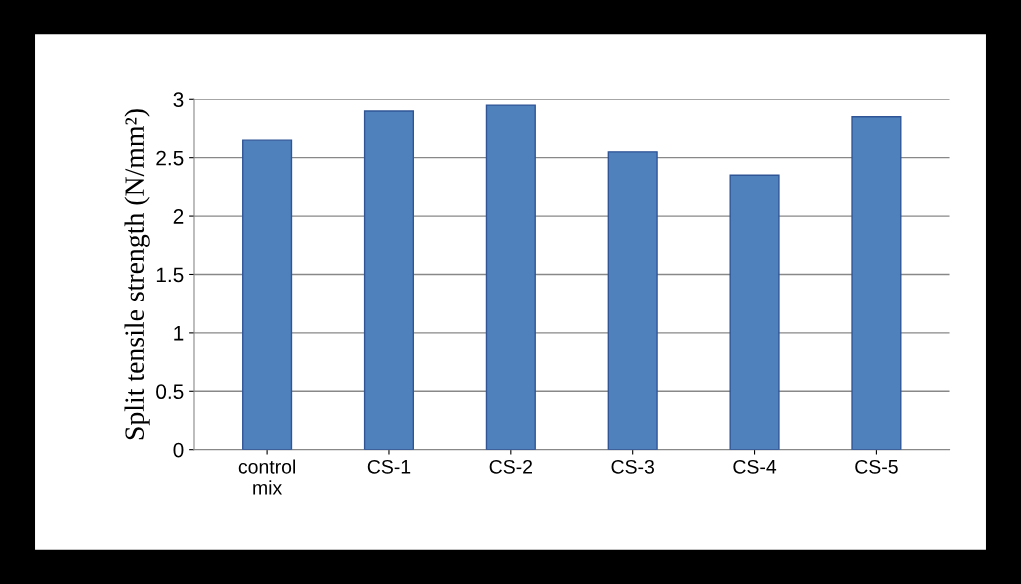 The image size is (1021, 584). What do you see at coordinates (170, 275) in the screenshot?
I see `y-tick-label: 1.5` at bounding box center [170, 275].